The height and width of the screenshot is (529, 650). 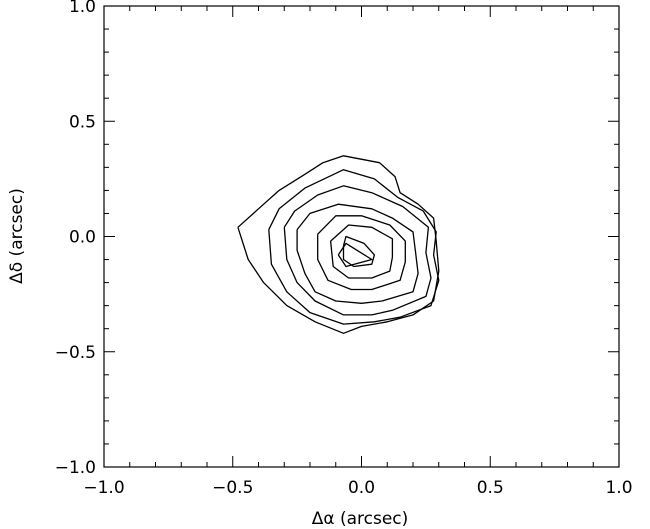 I want to click on x-tick-label: −0.5, so click(x=232, y=488).